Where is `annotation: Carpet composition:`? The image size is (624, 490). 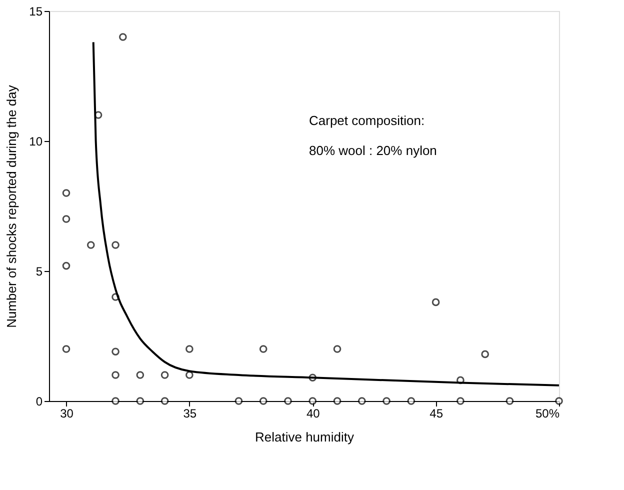
annotation: Carpet composition: is located at coordinates (367, 120).